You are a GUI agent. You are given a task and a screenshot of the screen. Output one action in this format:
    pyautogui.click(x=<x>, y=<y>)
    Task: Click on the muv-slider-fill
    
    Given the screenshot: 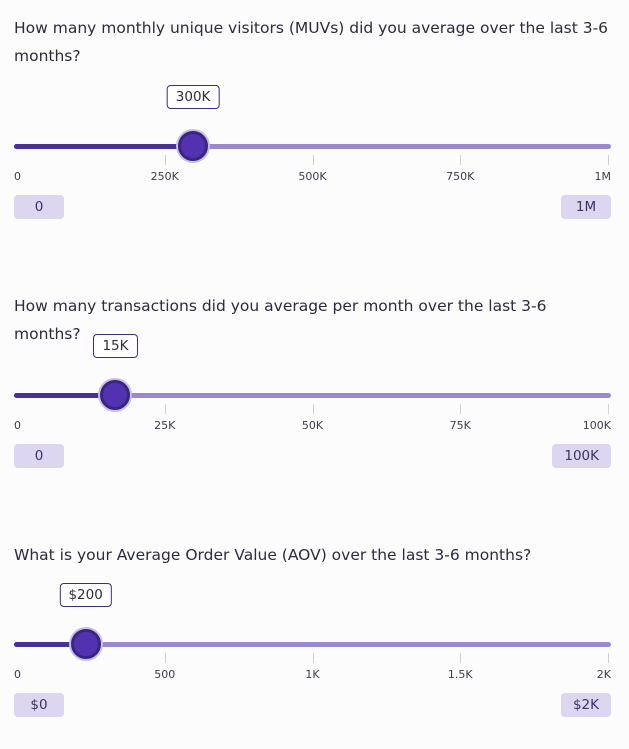 What is the action you would take?
    pyautogui.click(x=104, y=146)
    